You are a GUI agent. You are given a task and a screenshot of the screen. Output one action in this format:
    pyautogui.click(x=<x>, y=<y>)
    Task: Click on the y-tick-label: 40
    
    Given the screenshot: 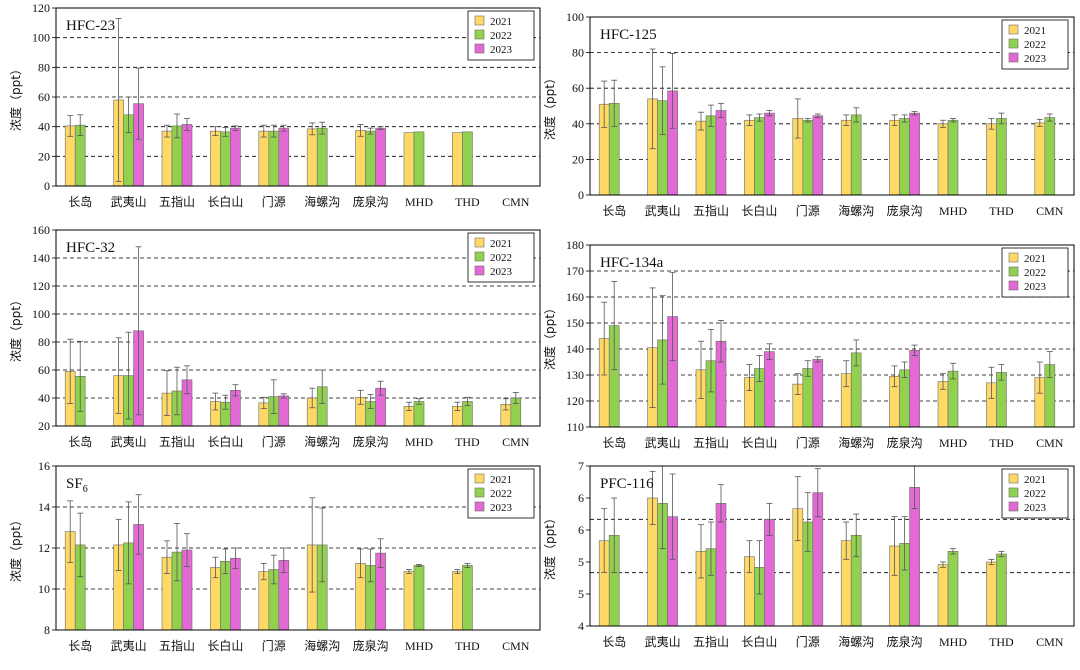 What is the action you would take?
    pyautogui.click(x=44, y=398)
    